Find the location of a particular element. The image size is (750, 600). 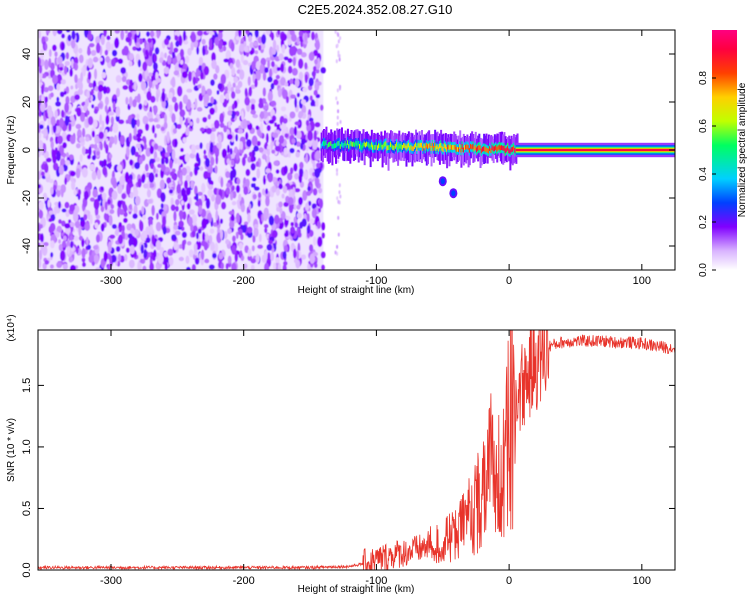

colorbar-tick-label: 0.6 is located at coordinates (703, 126).